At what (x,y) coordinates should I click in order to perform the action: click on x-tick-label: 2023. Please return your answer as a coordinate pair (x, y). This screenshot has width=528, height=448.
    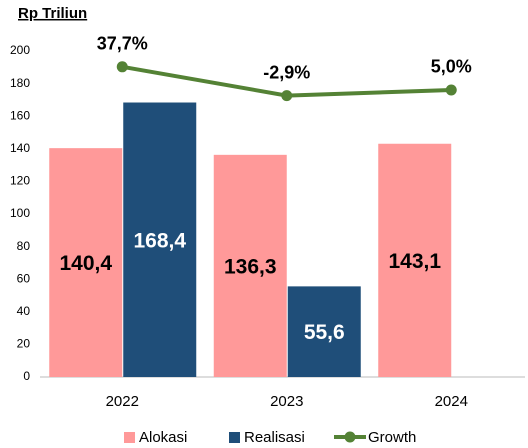
    Looking at the image, I should click on (286, 401).